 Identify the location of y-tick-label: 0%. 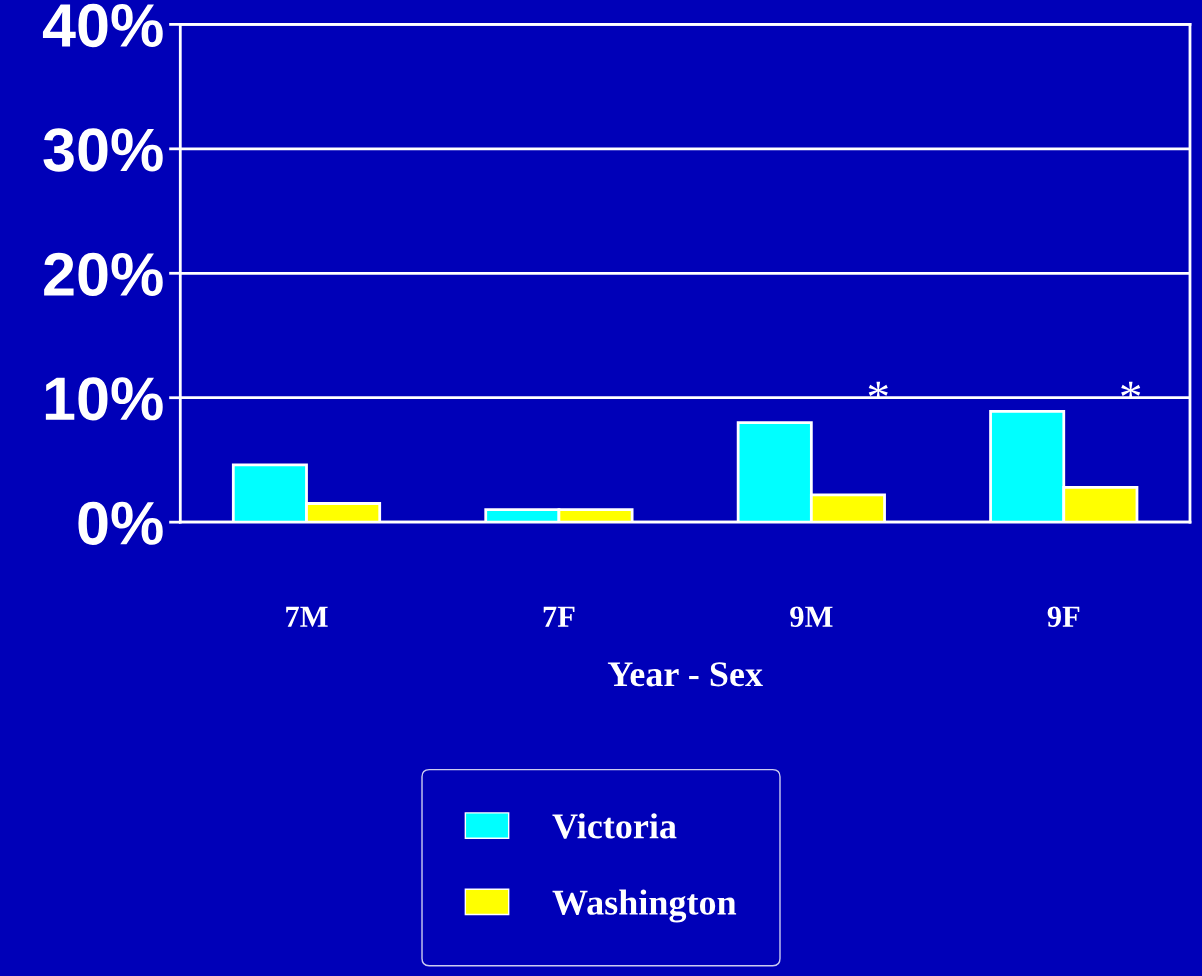
(120, 523).